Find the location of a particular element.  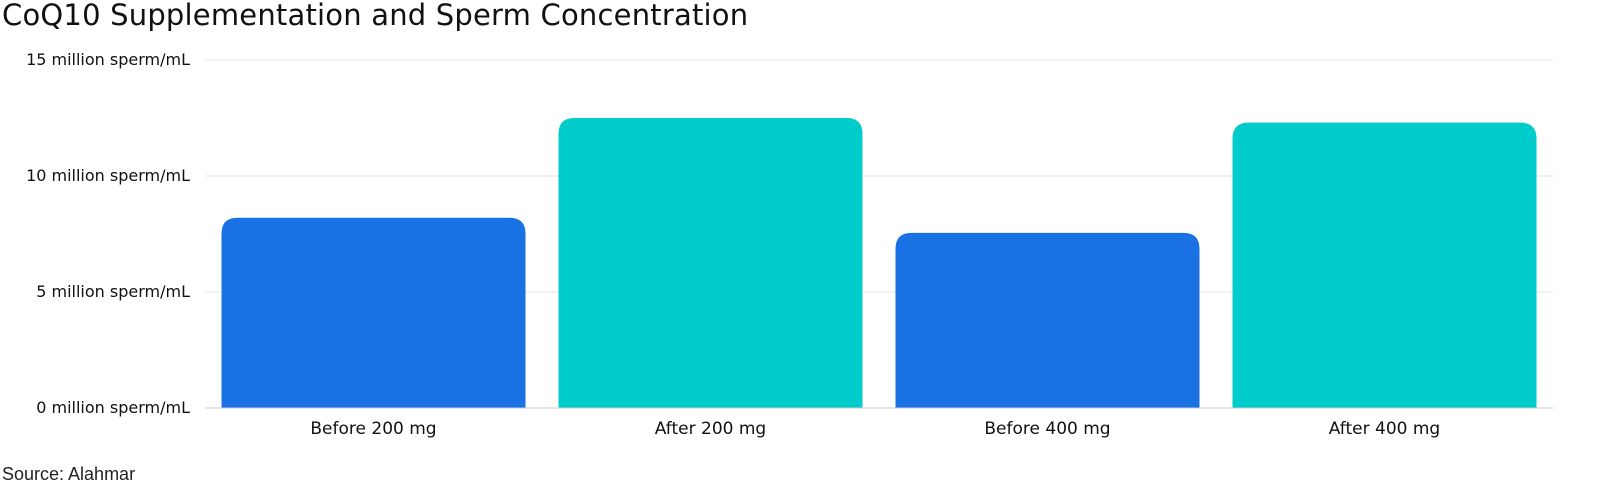

source-note: Source: Alahmar is located at coordinates (69, 474).